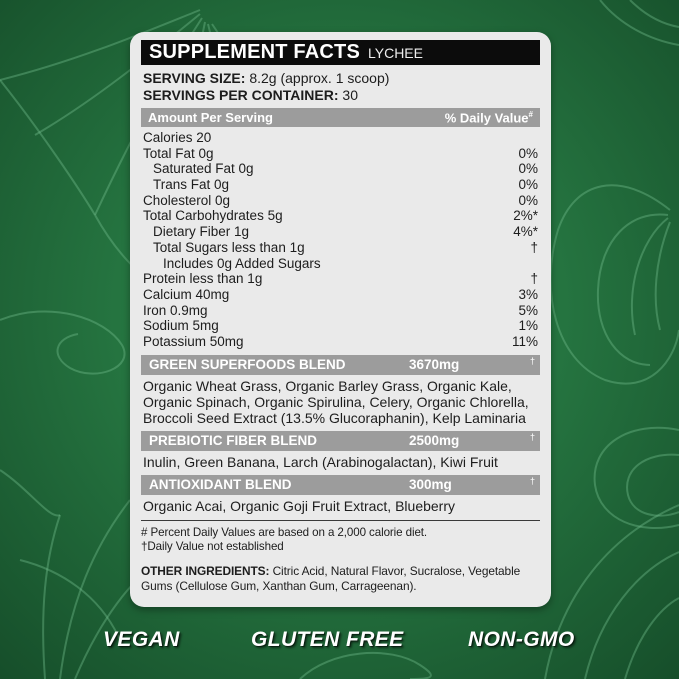  I want to click on nutrient-row: Includes 0g Added Sugars, so click(340, 264).